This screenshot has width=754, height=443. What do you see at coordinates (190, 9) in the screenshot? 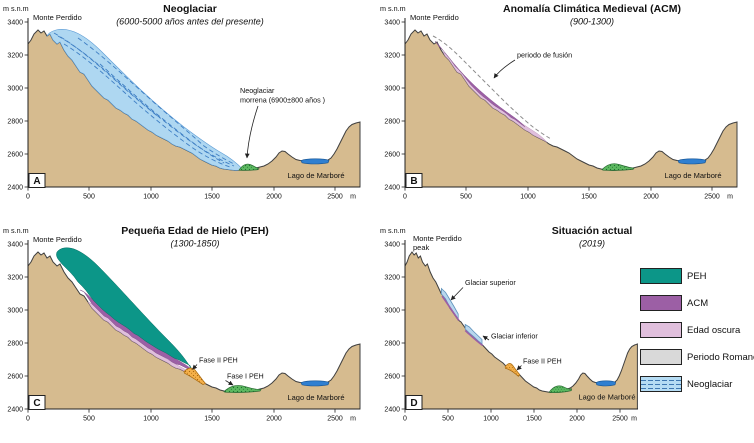
I see `panel-title: Neoglaciar` at bounding box center [190, 9].